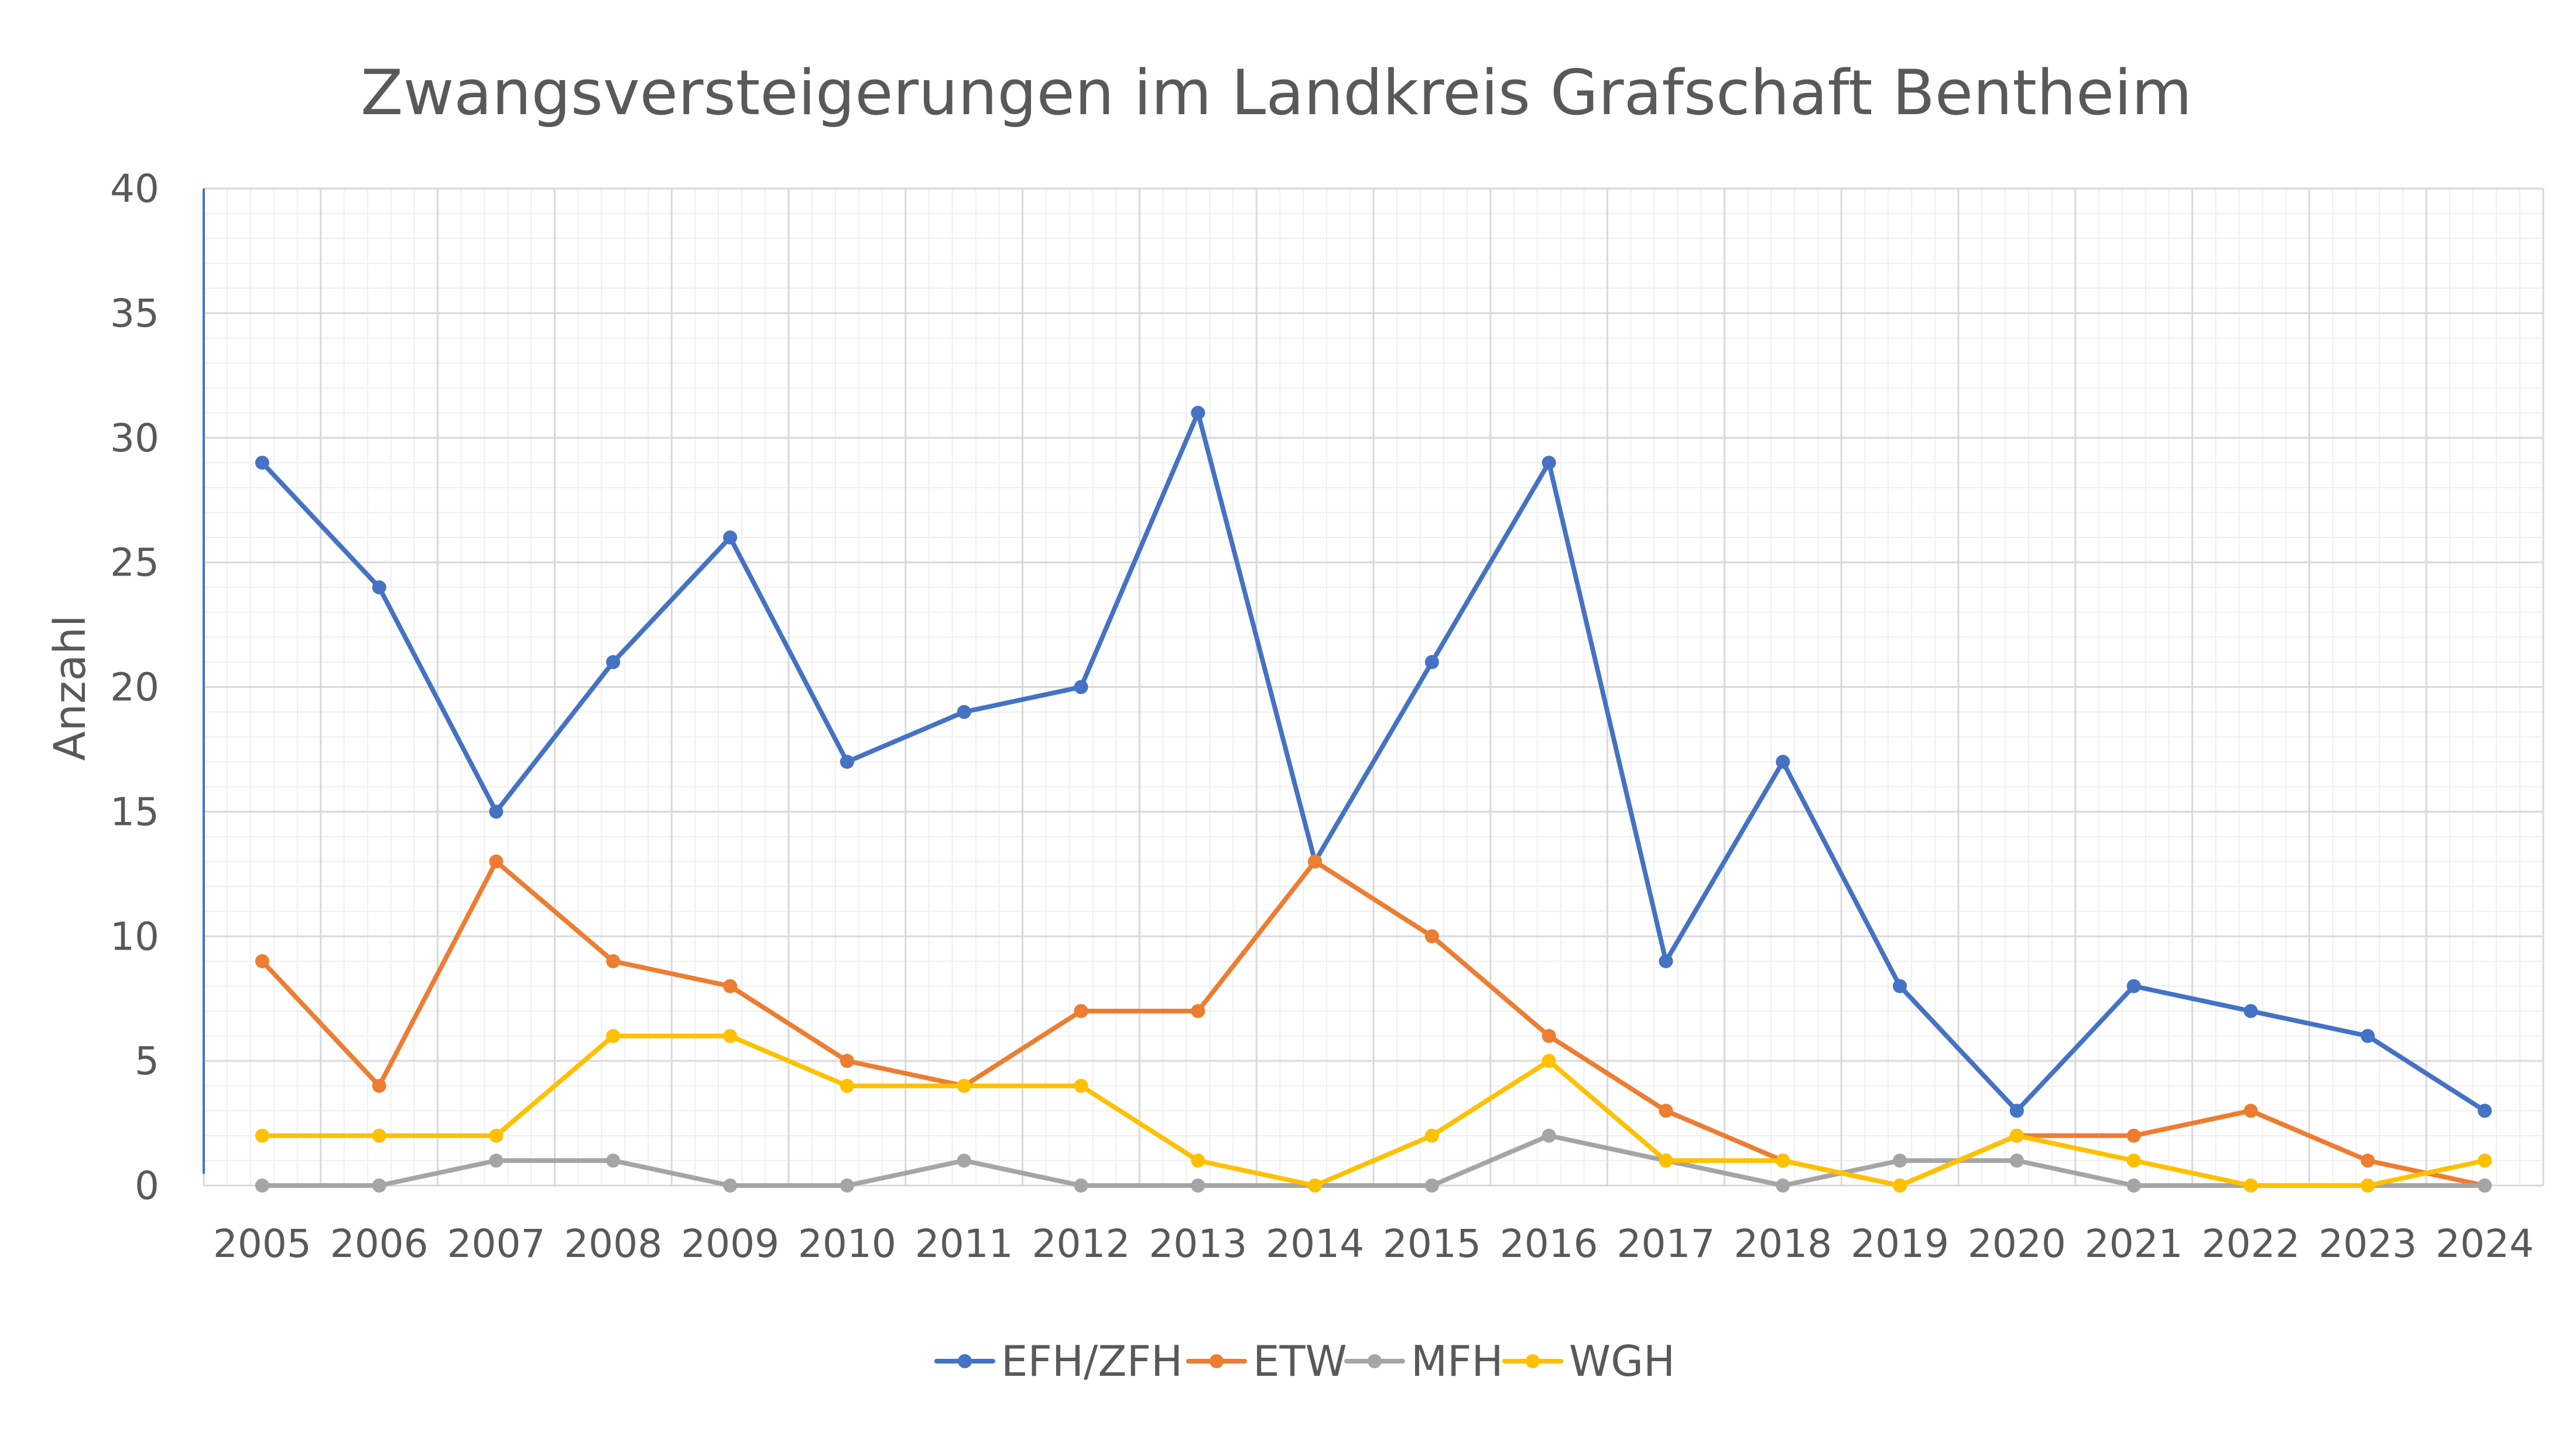 Image resolution: width=2576 pixels, height=1449 pixels. I want to click on legend-item-efh-zfh: EFH/ZFH, so click(1058, 1361).